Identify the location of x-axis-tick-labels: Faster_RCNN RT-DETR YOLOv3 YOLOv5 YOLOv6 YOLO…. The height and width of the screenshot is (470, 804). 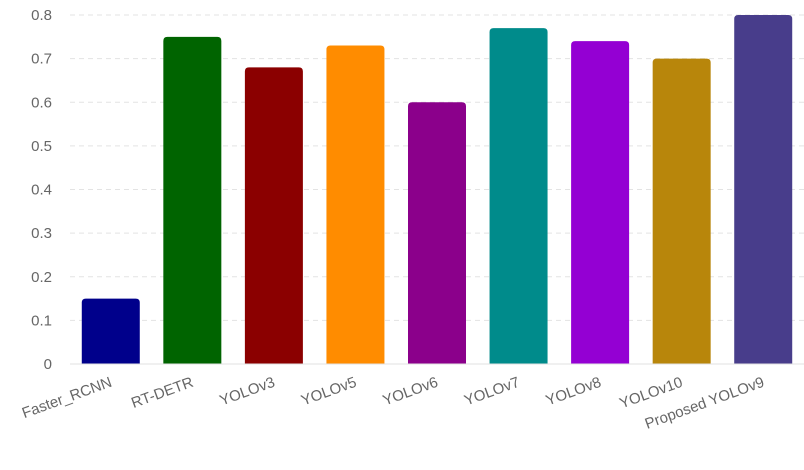
(393, 403).